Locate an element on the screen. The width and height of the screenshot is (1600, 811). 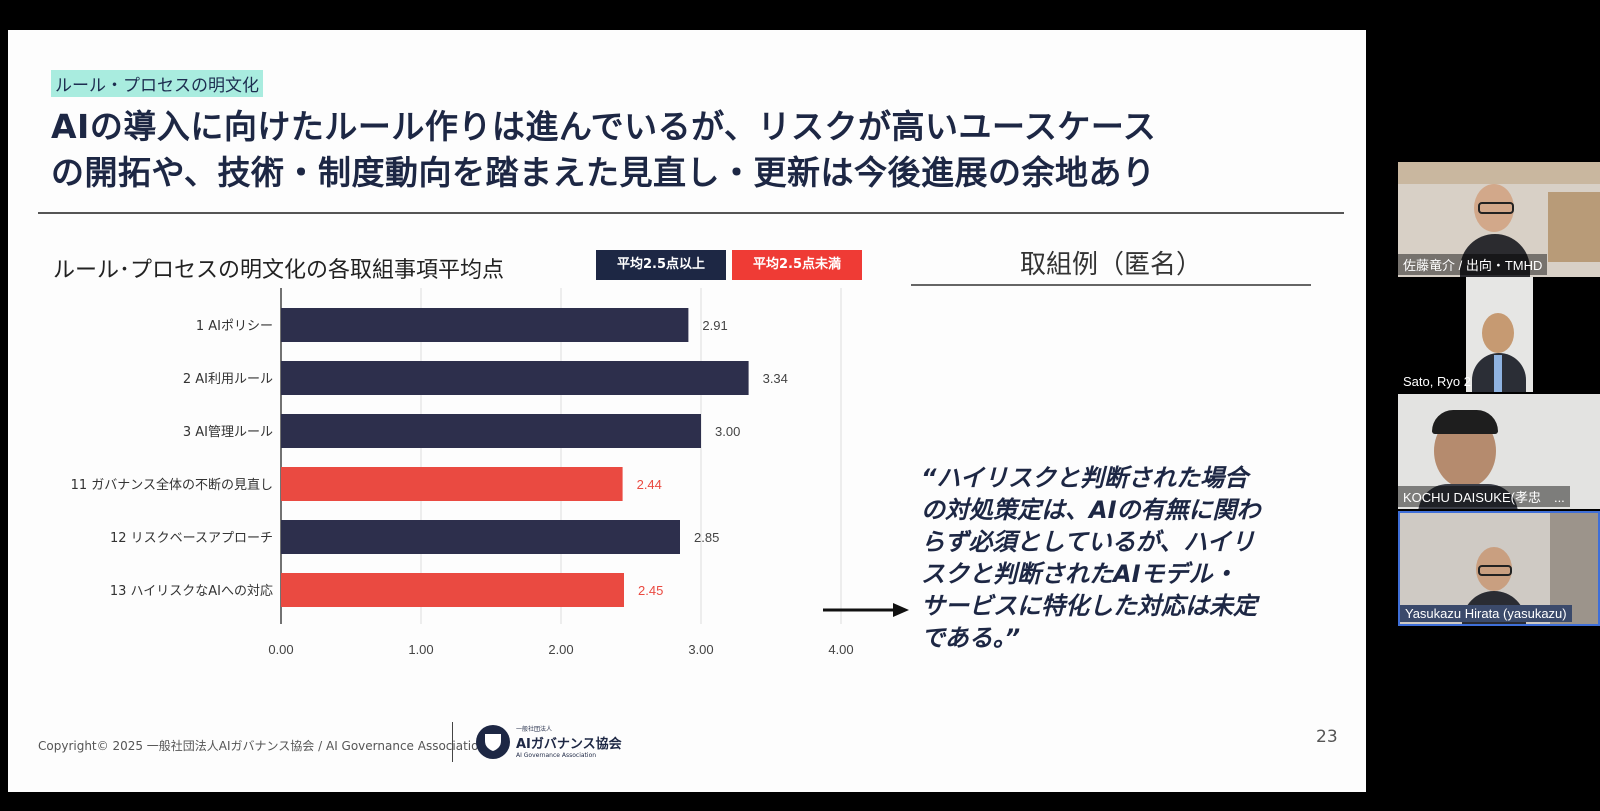
example-header: 取組例（匿名） is located at coordinates (1110, 265).